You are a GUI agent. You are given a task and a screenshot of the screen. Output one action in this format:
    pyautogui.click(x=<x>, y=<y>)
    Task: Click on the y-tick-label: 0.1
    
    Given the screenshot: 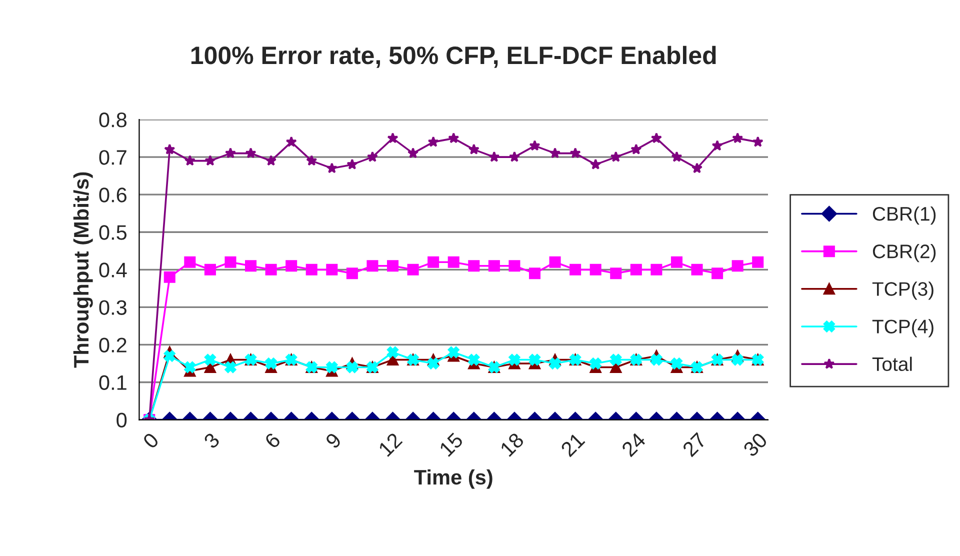 What is the action you would take?
    pyautogui.click(x=112, y=382)
    